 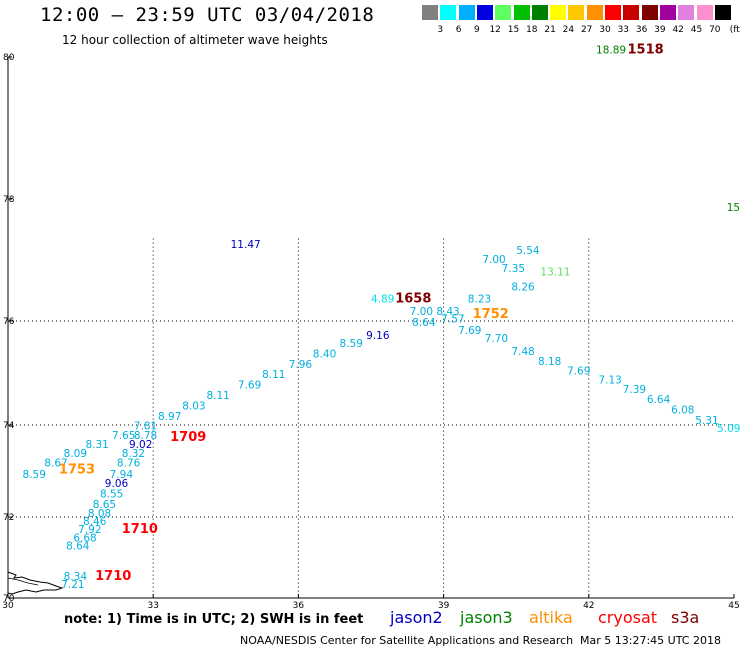 I want to click on x-tick-label: 45, so click(x=733, y=606).